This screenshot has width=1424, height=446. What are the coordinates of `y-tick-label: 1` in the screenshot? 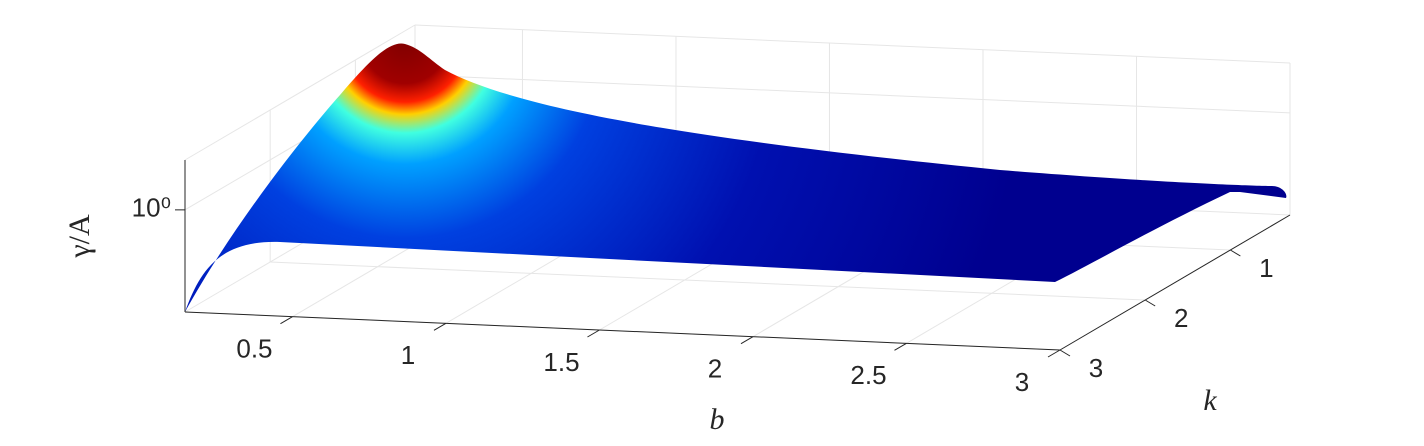 It's located at (1266, 268).